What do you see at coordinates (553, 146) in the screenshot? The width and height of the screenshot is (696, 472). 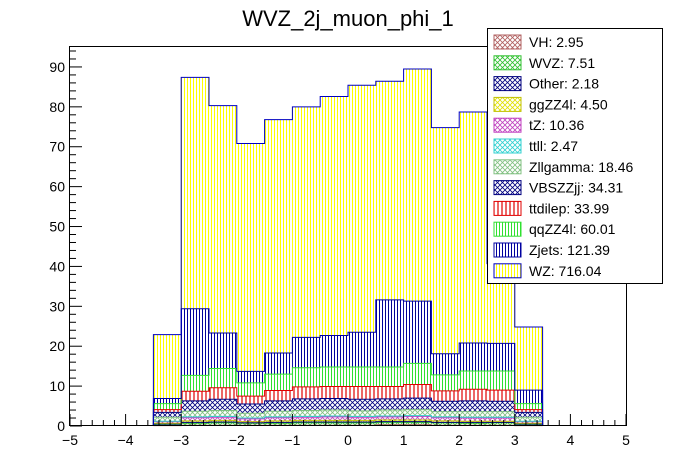 I see `legend-label-ttll: ttll: 2.47` at bounding box center [553, 146].